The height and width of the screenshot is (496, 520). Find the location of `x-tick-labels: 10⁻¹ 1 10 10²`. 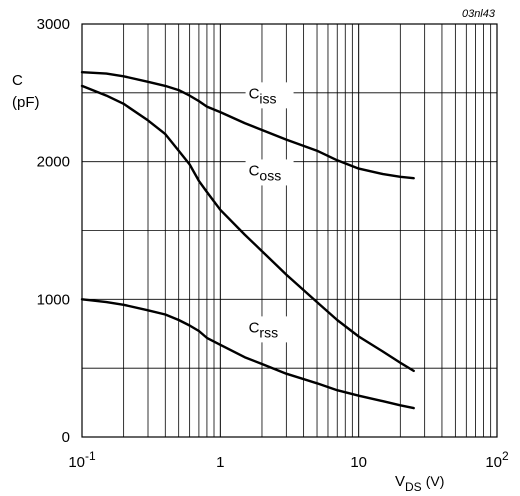

x-tick-labels: 10⁻¹ 1 10 10² is located at coordinates (288, 460).